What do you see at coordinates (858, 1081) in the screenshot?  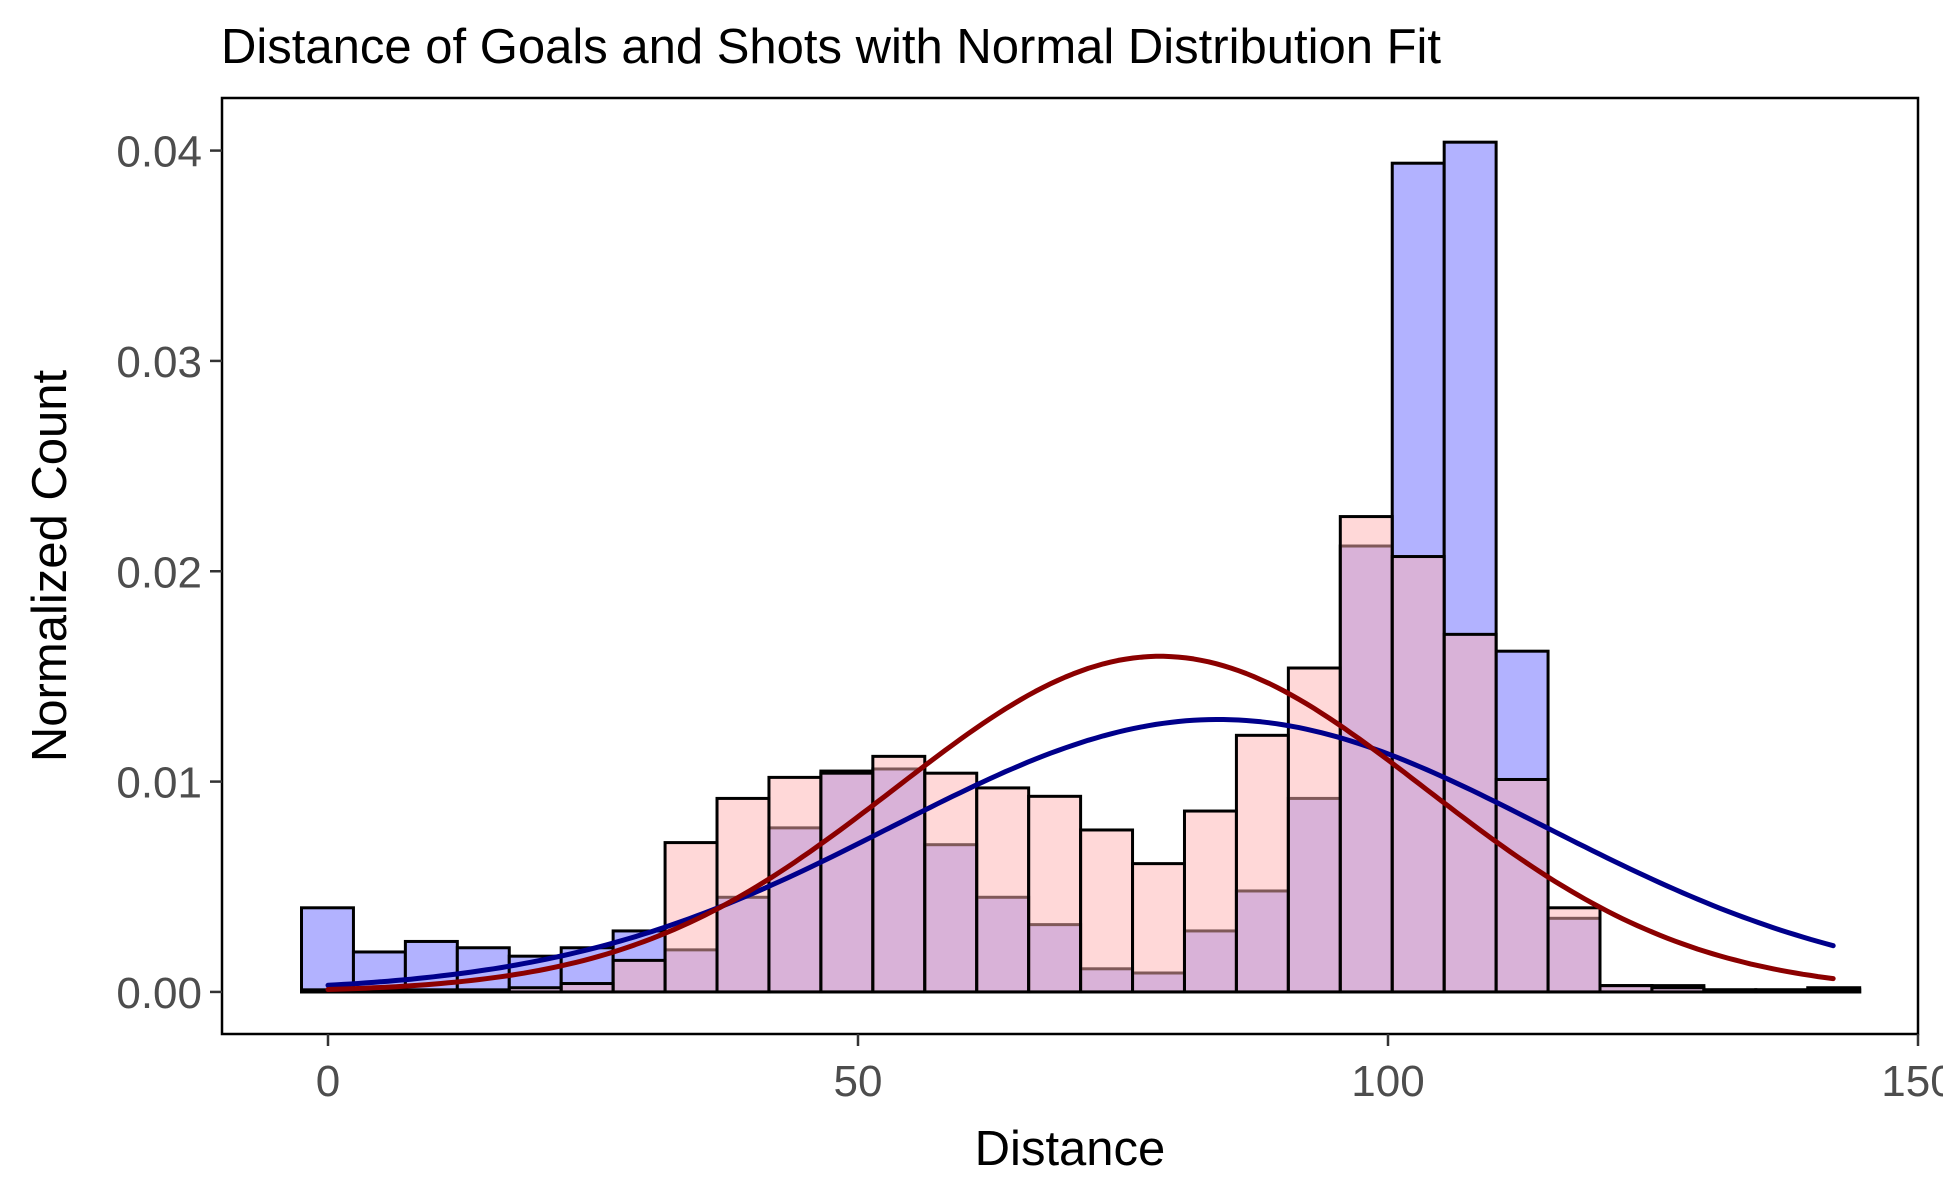 I see `x-tick-label: 50` at bounding box center [858, 1081].